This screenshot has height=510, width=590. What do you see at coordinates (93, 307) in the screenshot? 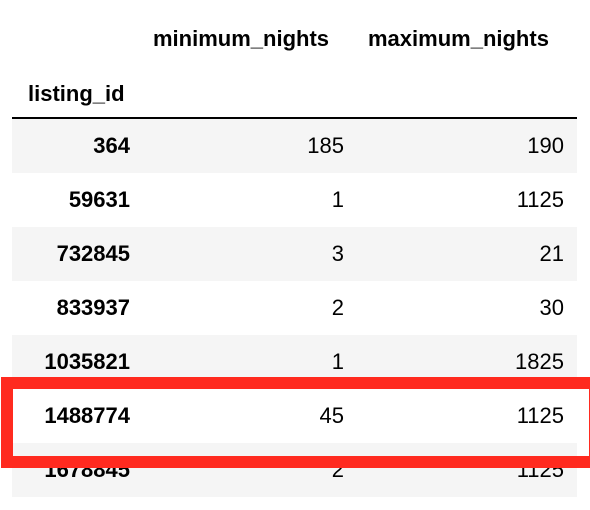
I see `row-index: 833937` at bounding box center [93, 307].